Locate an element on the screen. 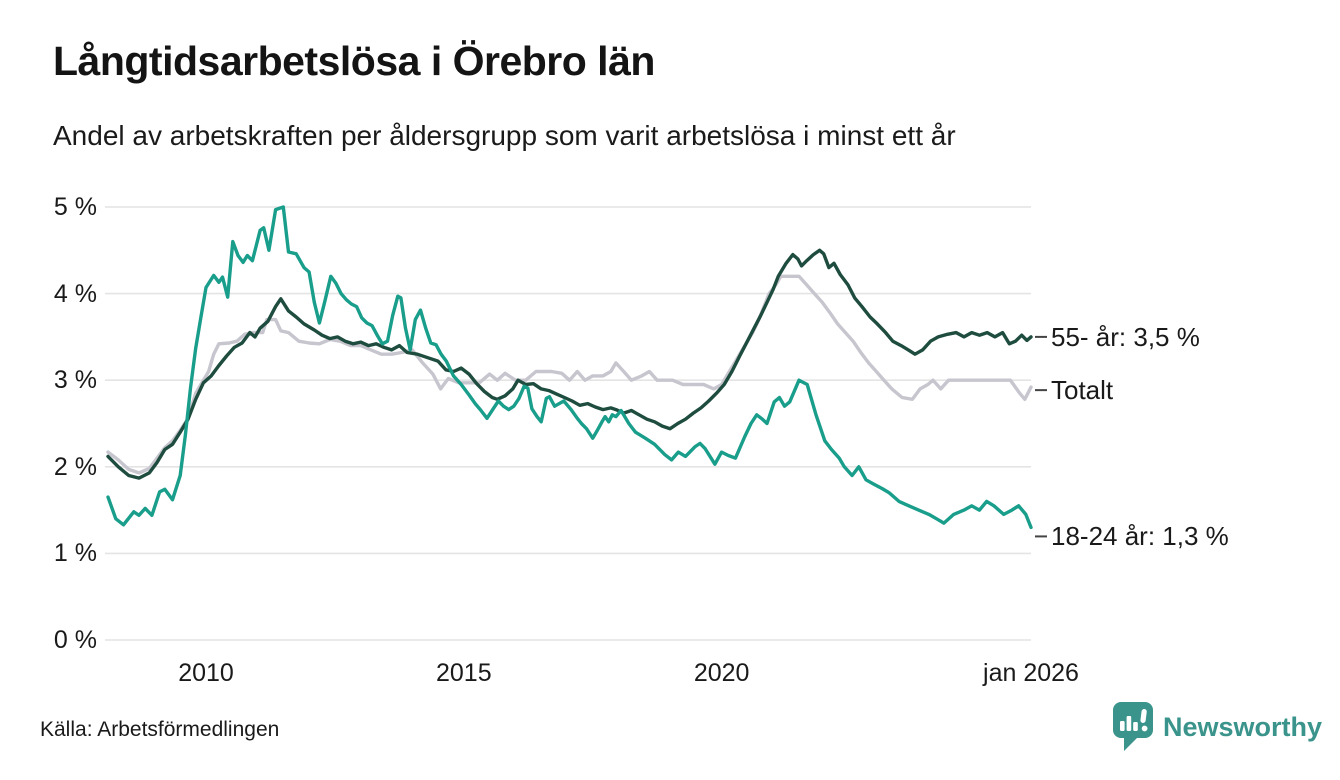  y-tick-label: 2 % is located at coordinates (75, 466).